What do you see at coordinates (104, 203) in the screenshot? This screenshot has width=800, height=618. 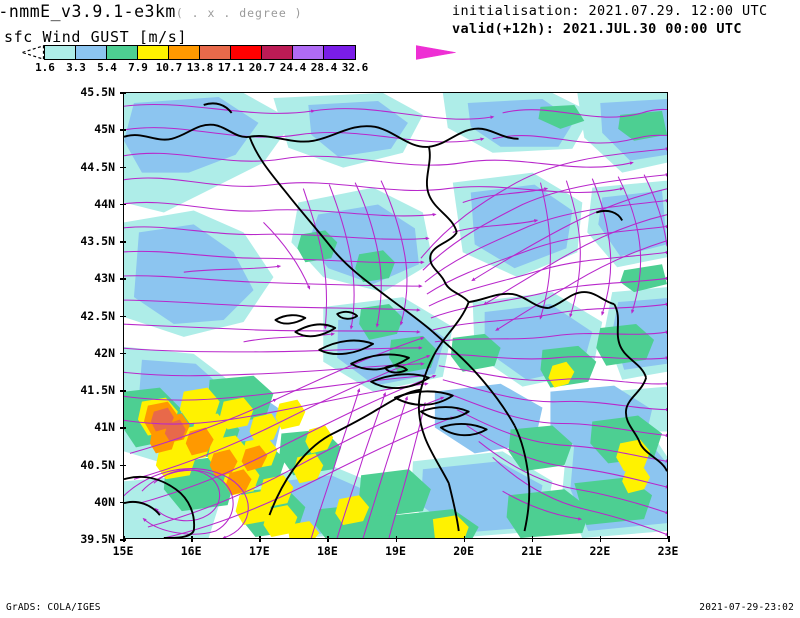 I see `y-axis-label: 44N` at bounding box center [104, 203].